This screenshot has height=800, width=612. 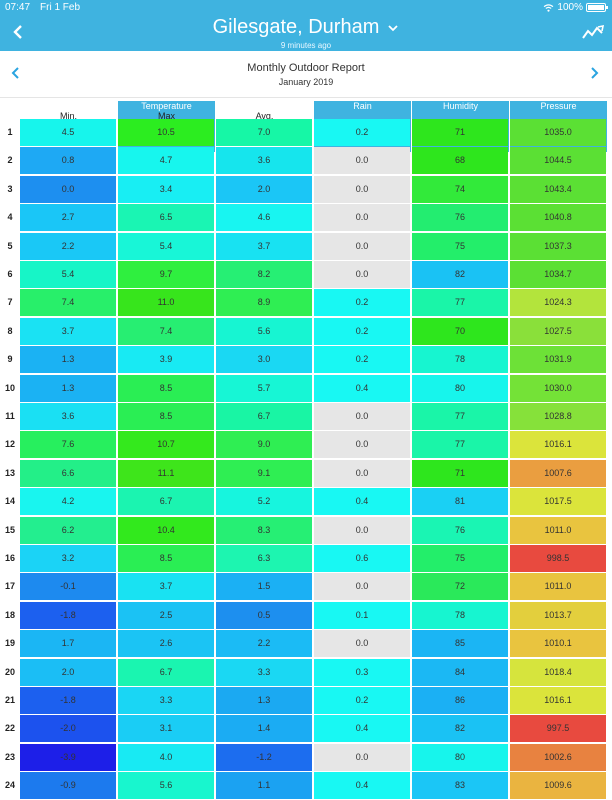 I want to click on humidity-cell: 76, so click(x=460, y=530).